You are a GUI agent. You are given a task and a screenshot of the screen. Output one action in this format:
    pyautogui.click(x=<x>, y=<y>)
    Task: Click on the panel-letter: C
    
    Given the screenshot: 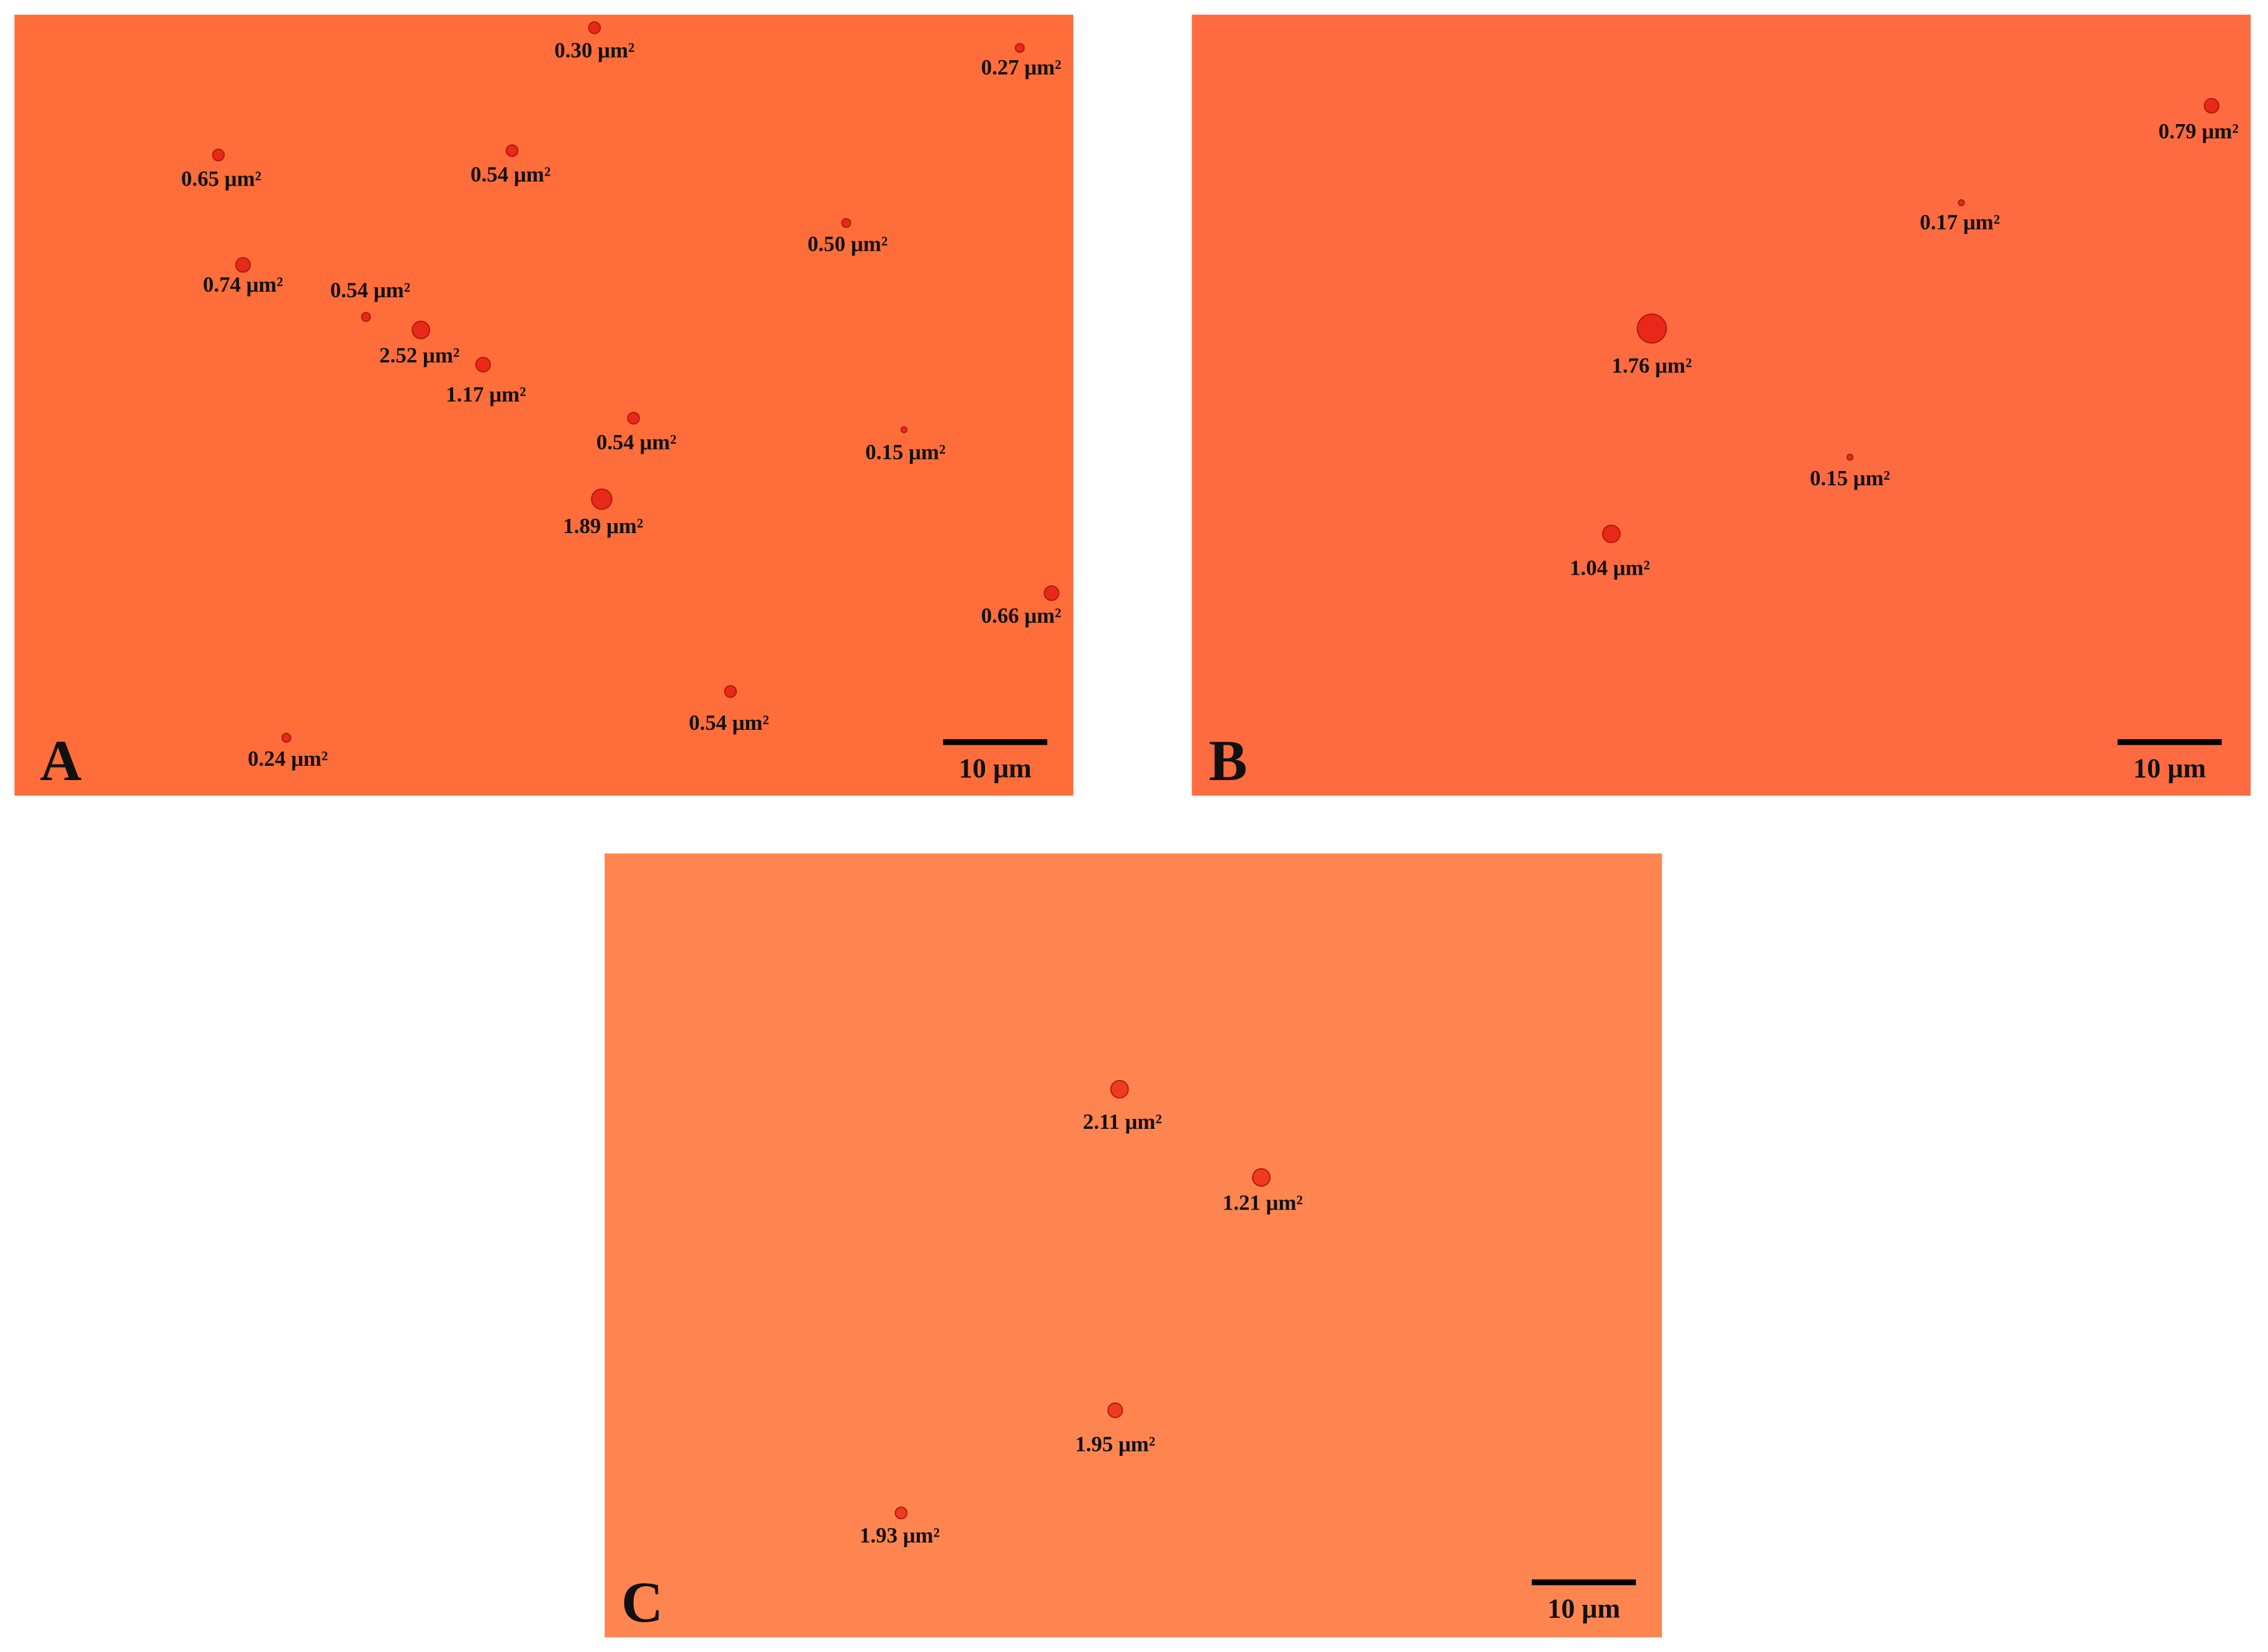 What is the action you would take?
    pyautogui.click(x=642, y=1603)
    